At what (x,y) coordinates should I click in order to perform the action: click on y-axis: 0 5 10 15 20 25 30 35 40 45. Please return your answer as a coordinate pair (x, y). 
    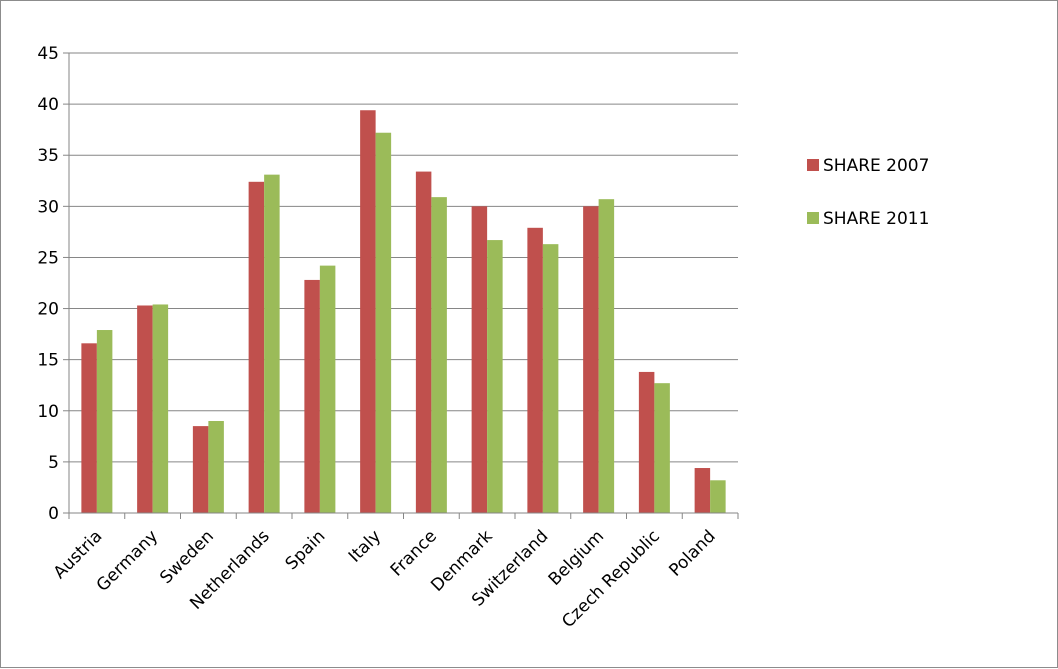
    Looking at the image, I should click on (53, 284).